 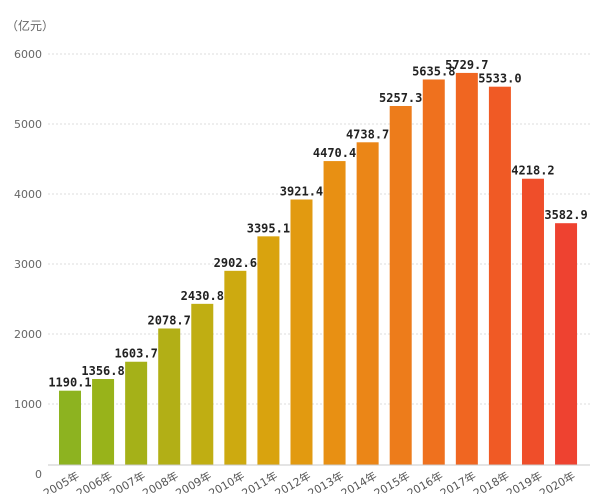 I want to click on y-tick-label: 0, so click(x=38, y=474).